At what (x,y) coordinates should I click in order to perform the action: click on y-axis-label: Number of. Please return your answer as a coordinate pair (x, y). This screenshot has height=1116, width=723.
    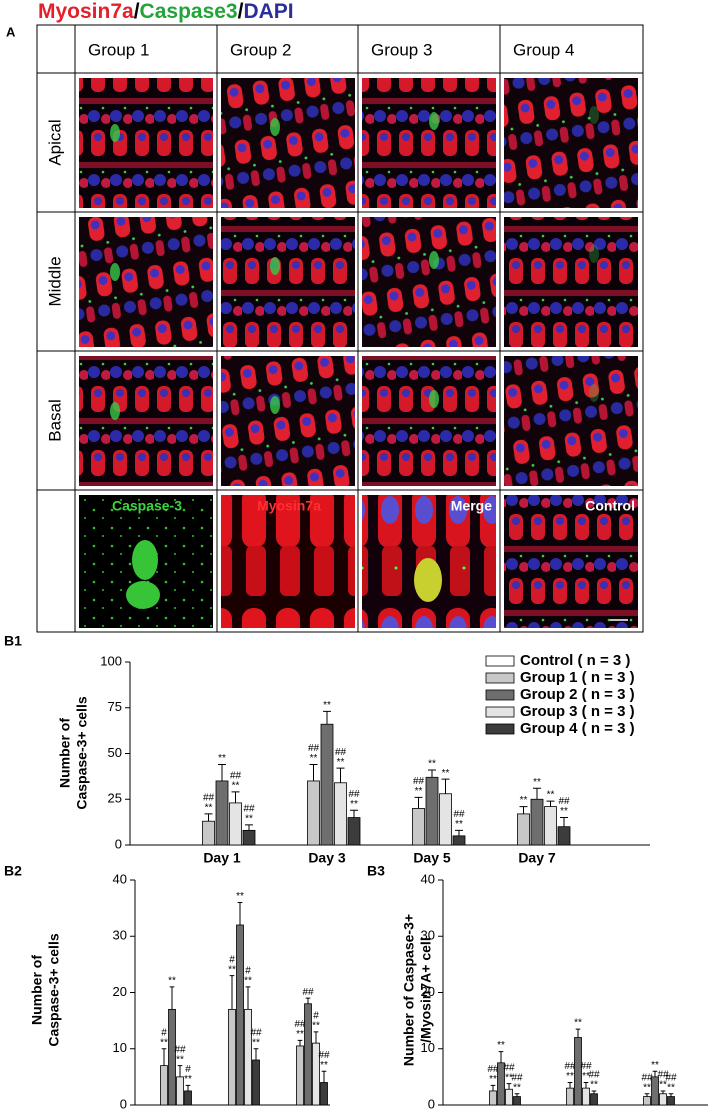
    Looking at the image, I should click on (65, 753).